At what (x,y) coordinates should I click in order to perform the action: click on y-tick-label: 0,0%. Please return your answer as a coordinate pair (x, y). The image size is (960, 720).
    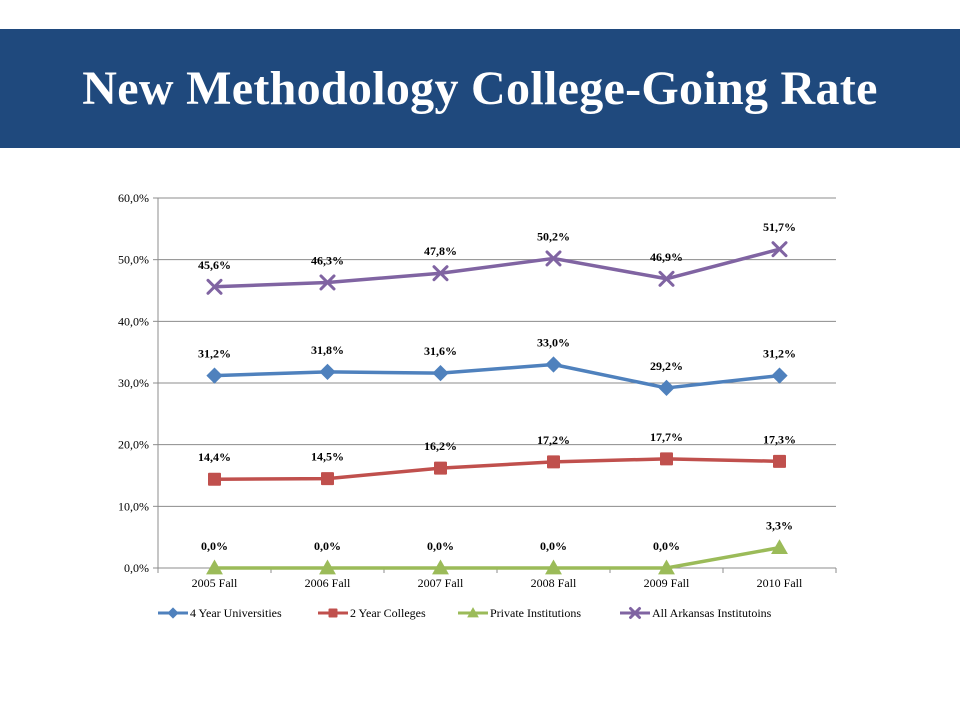
    Looking at the image, I should click on (136, 568).